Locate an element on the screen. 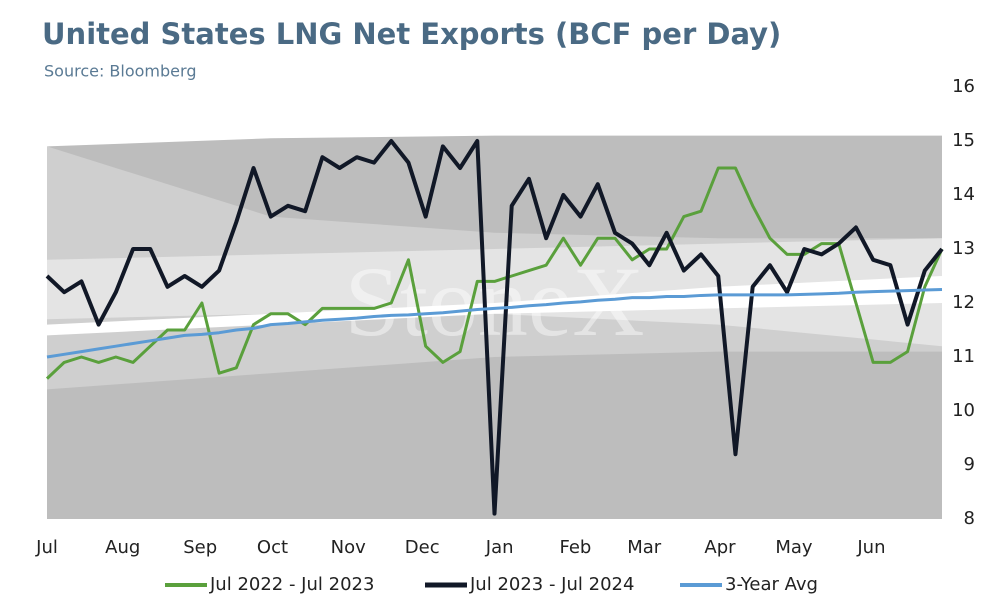  legend-label: Jul 2022 - Jul 2023 is located at coordinates (291, 584).